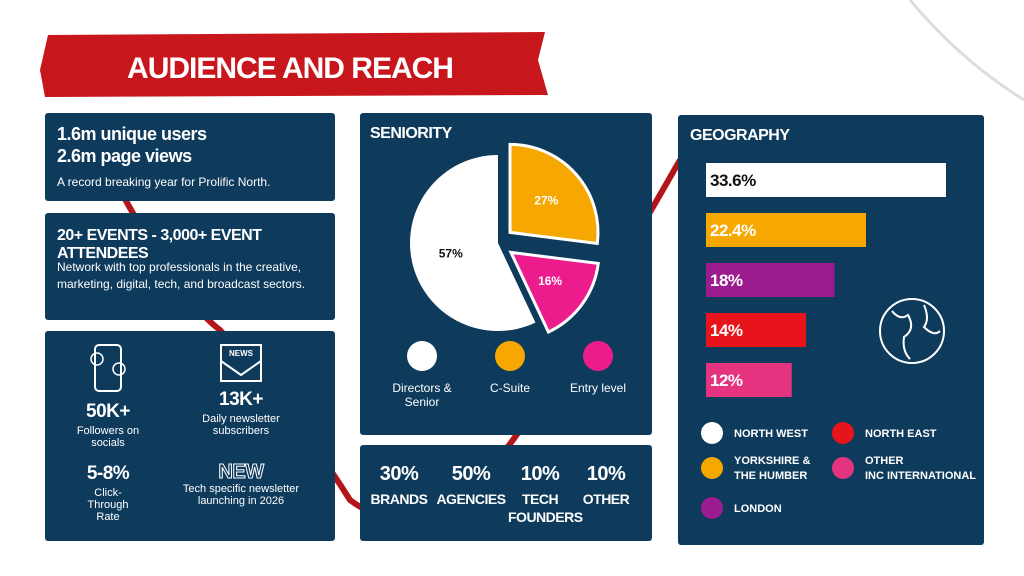 This screenshot has width=1024, height=576. What do you see at coordinates (411, 133) in the screenshot?
I see `seniority-title: SENIORITY` at bounding box center [411, 133].